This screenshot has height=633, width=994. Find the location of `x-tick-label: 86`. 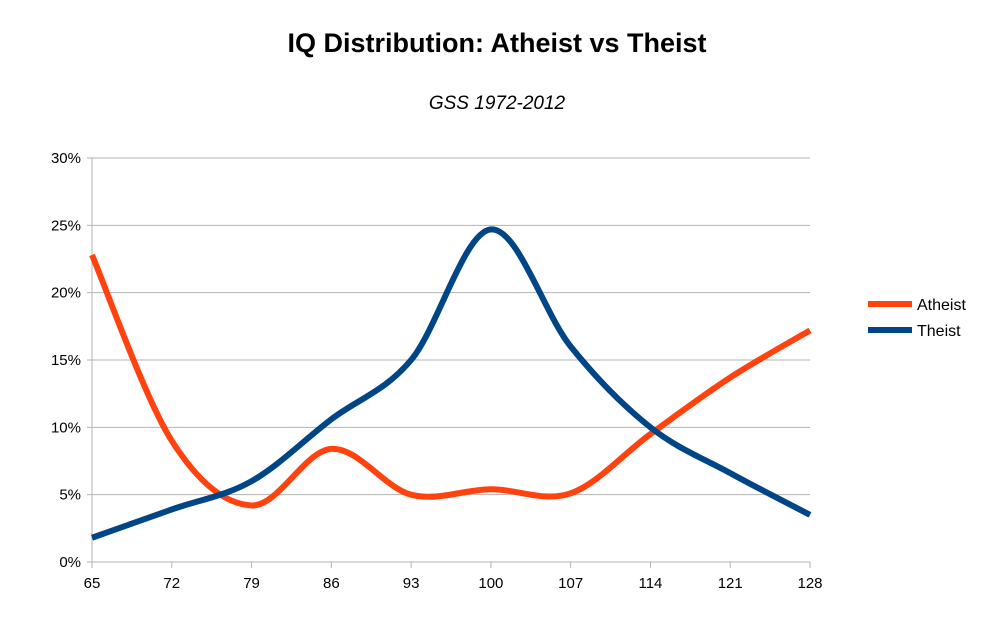

x-tick-label: 86 is located at coordinates (331, 583).